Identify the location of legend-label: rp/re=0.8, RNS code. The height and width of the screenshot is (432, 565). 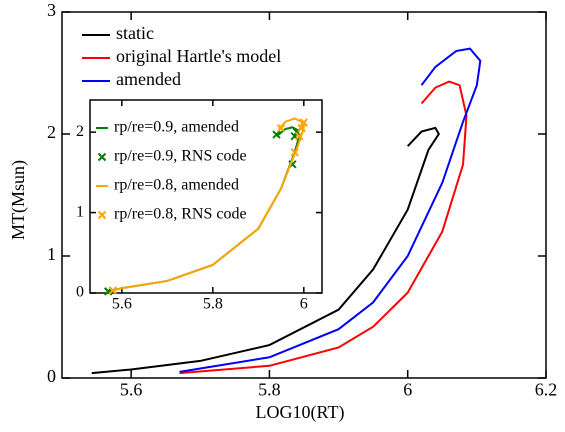
(180, 214).